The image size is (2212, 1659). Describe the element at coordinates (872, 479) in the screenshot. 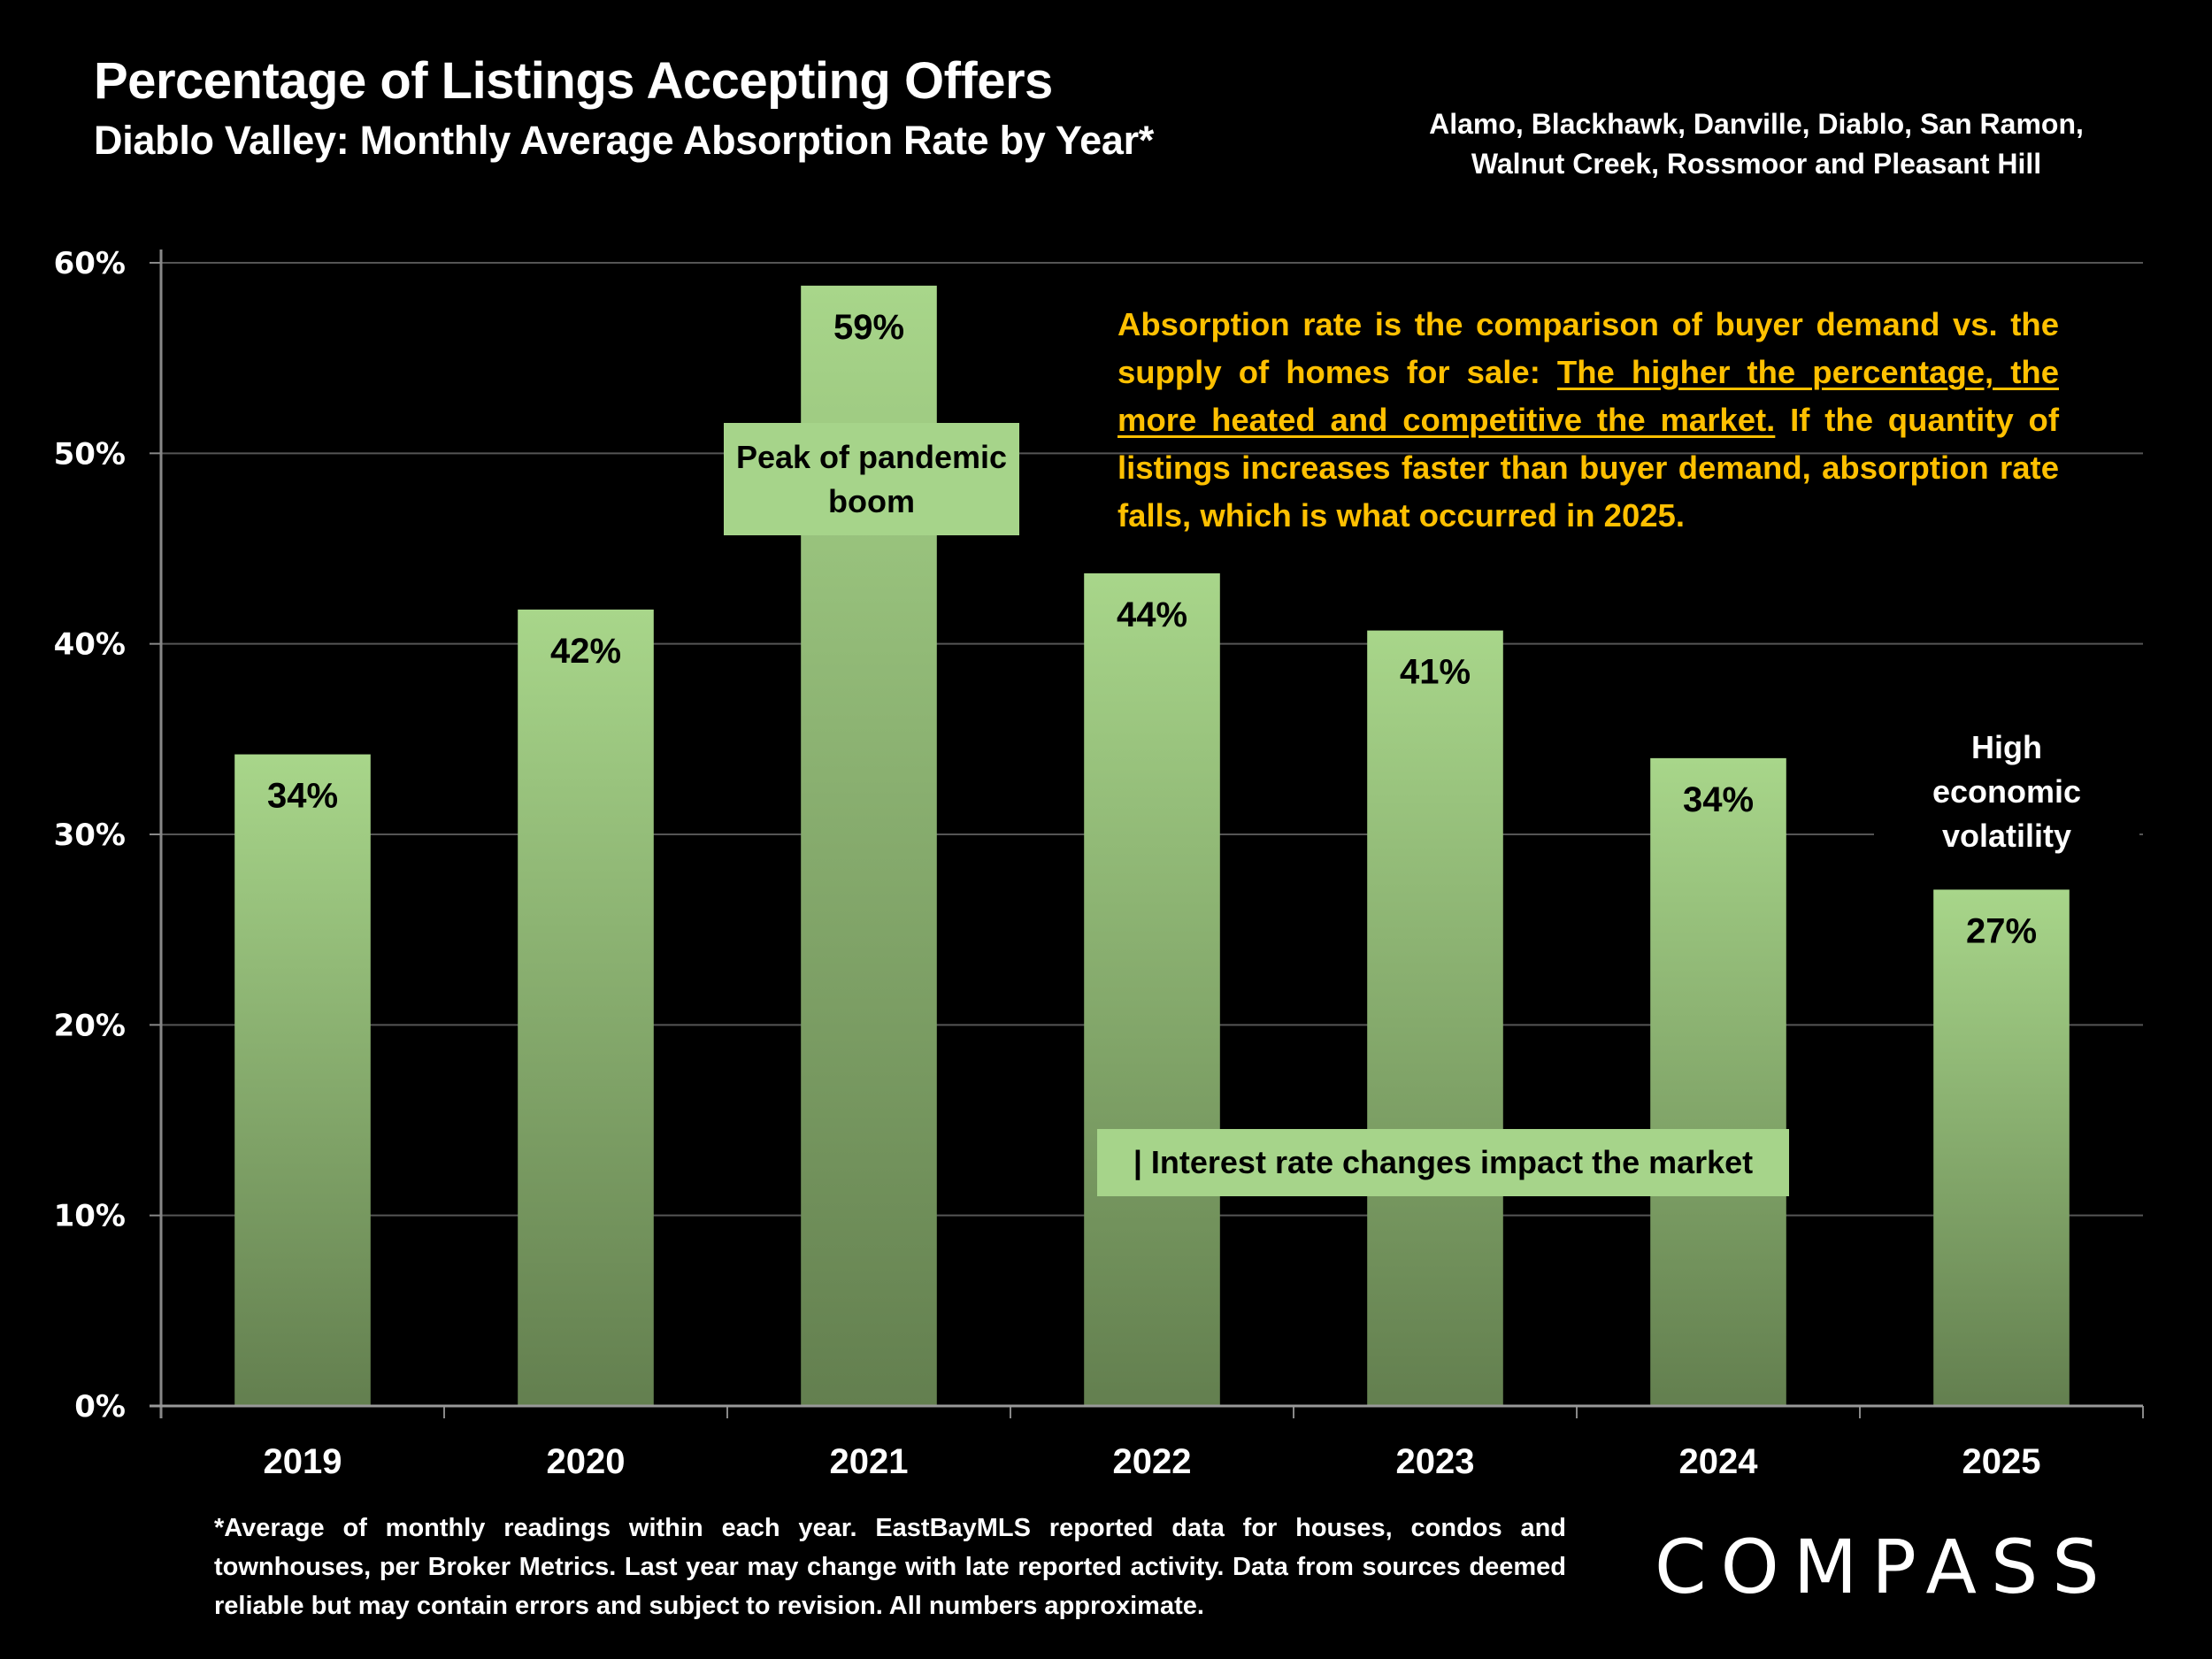

I see `peak-pandemic-callout: Peak of pandemic boom` at that location.